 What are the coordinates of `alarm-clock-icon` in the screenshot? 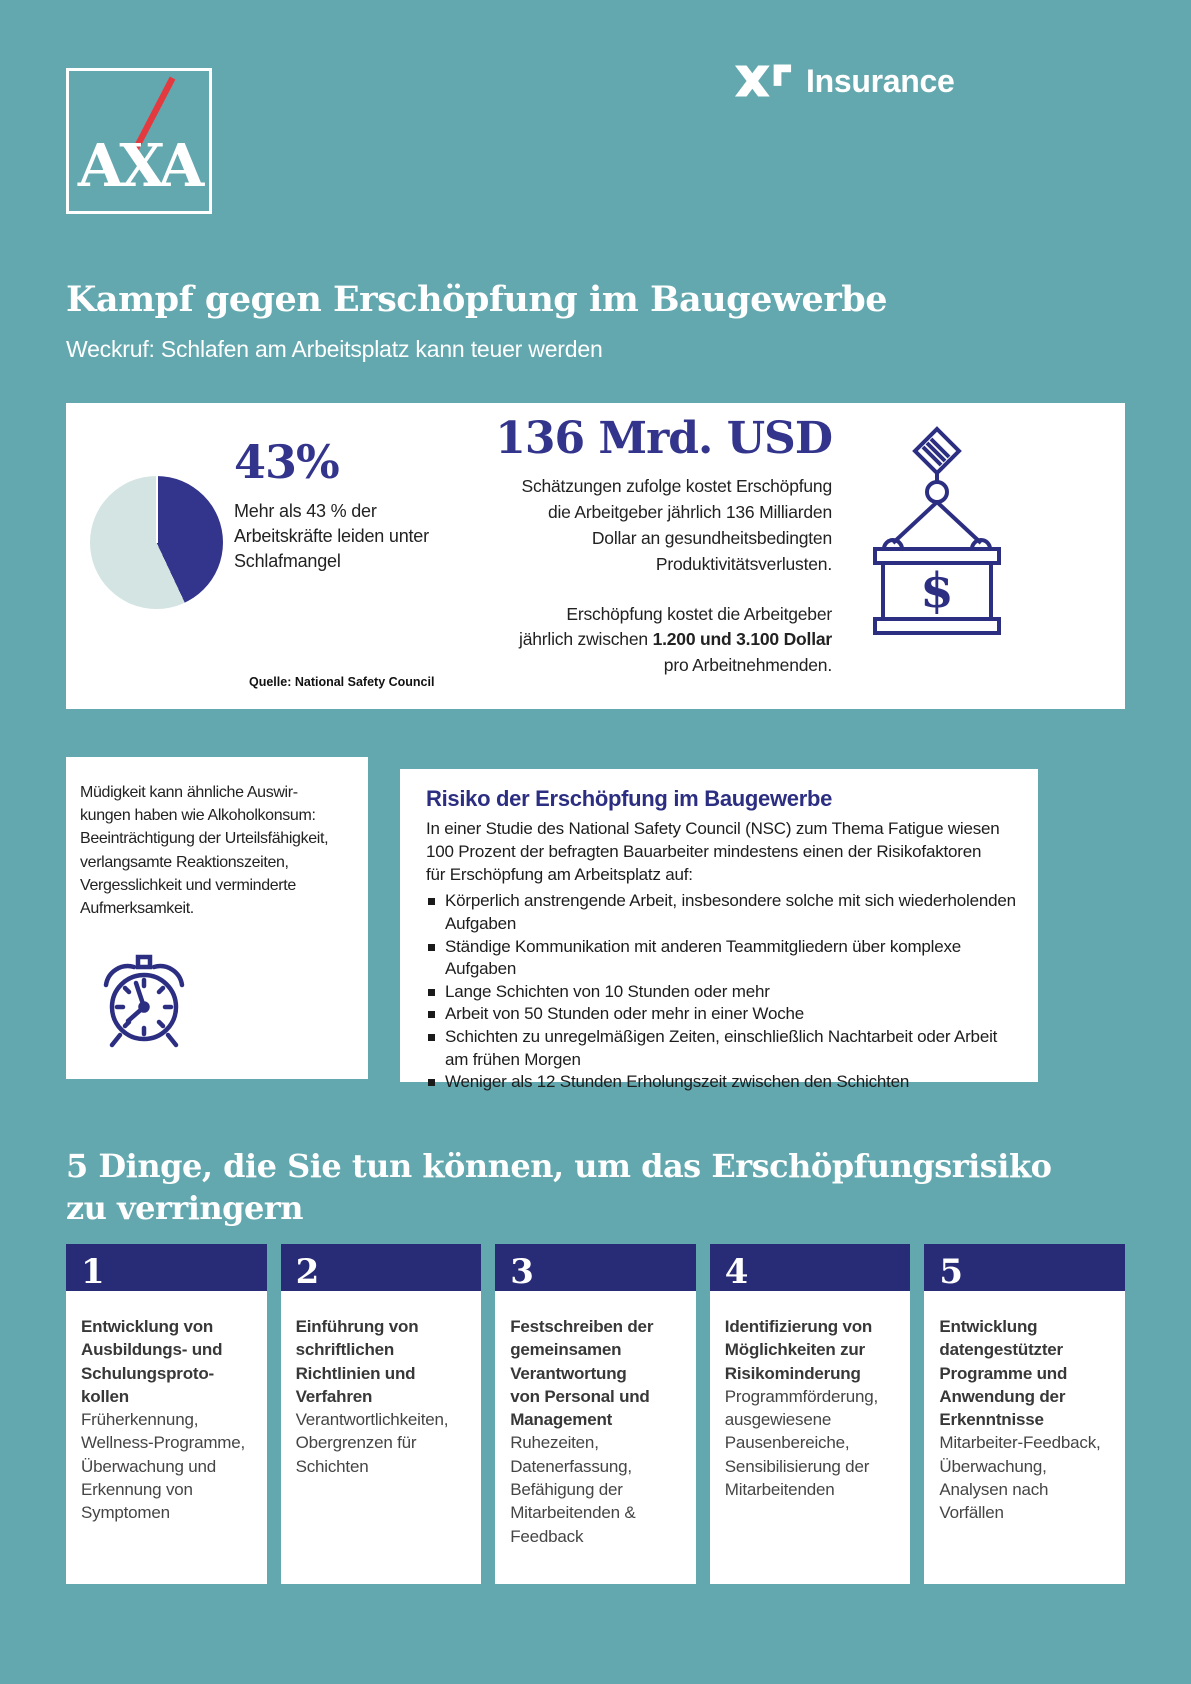 It's located at (144, 1001).